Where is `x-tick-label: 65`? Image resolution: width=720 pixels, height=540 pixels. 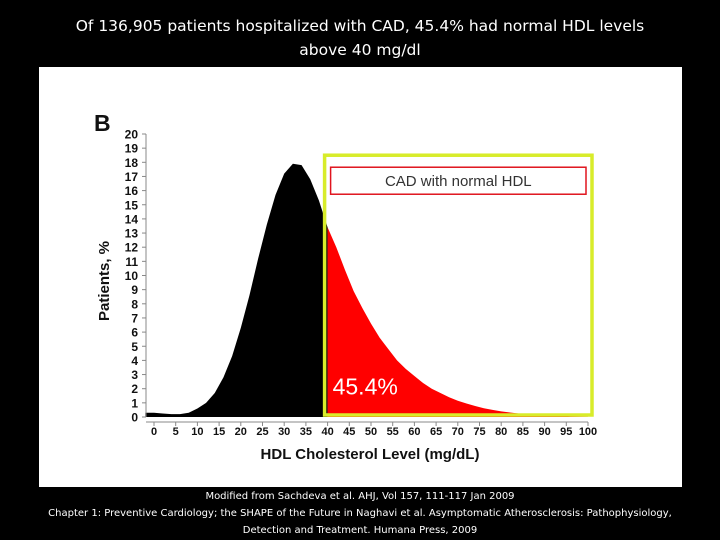 x-tick-label: 65 is located at coordinates (436, 432).